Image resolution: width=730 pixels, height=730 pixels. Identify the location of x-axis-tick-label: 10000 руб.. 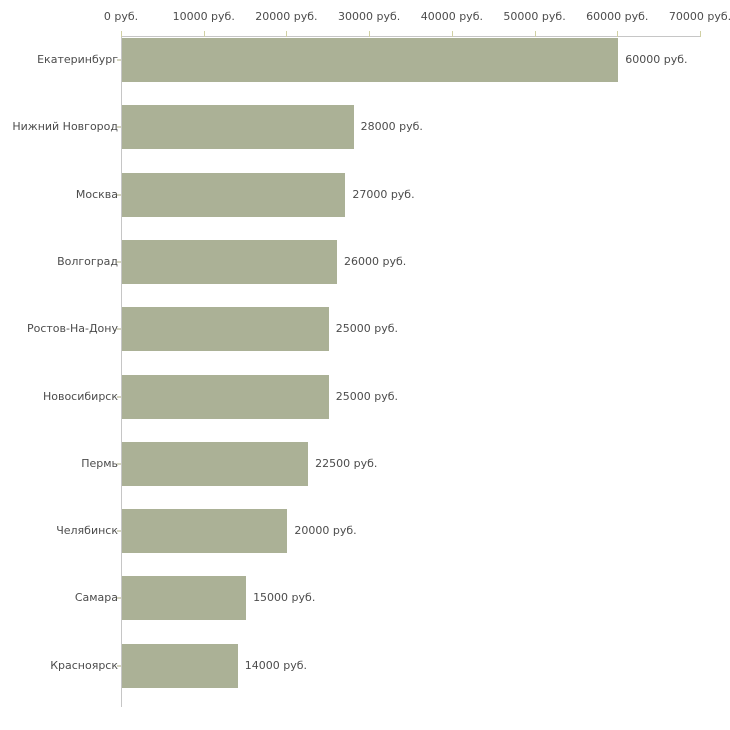
(203, 16).